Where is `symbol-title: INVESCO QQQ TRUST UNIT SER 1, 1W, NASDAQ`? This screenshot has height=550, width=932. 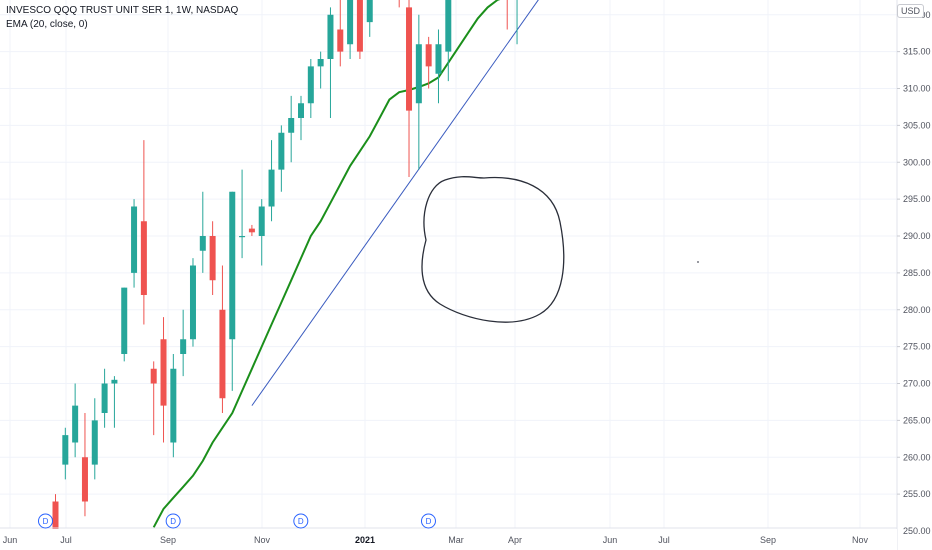 symbol-title: INVESCO QQQ TRUST UNIT SER 1, 1W, NASDAQ is located at coordinates (122, 10).